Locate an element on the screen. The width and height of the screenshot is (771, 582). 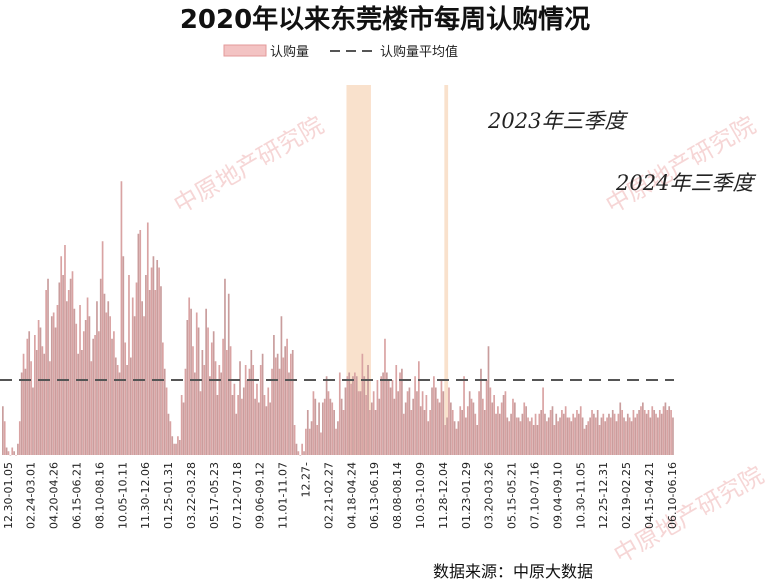
x-tick-label: 06.10-06.16 is located at coordinates (672, 495).